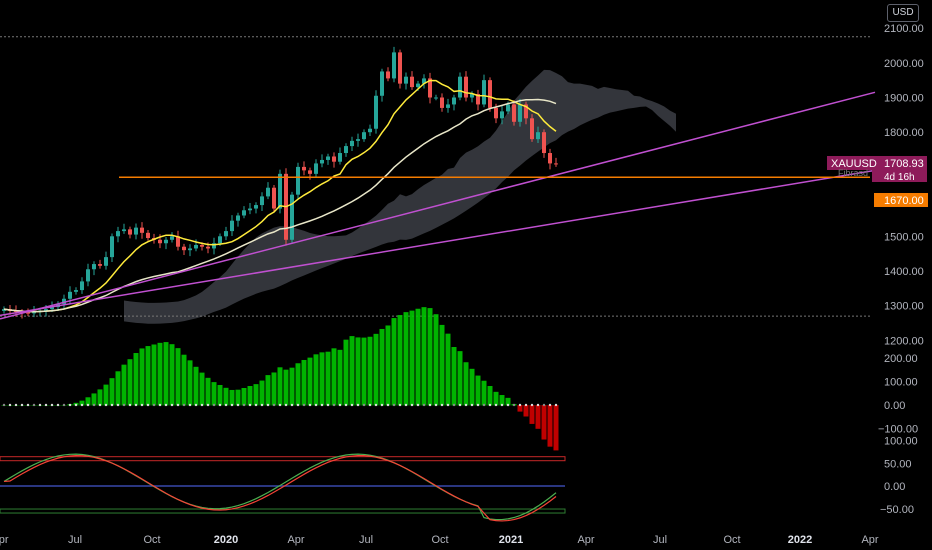 The height and width of the screenshot is (550, 932). Describe the element at coordinates (904, 64) in the screenshot. I see `price-tick-2000: 2000.00` at that location.